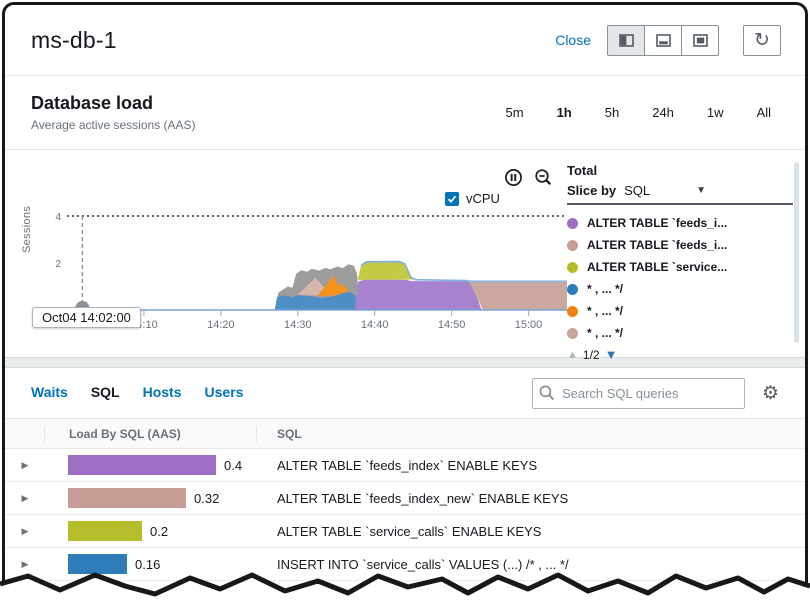 The height and width of the screenshot is (600, 810). What do you see at coordinates (151, 564) in the screenshot?
I see `load-bar-cell: 0.16` at bounding box center [151, 564].